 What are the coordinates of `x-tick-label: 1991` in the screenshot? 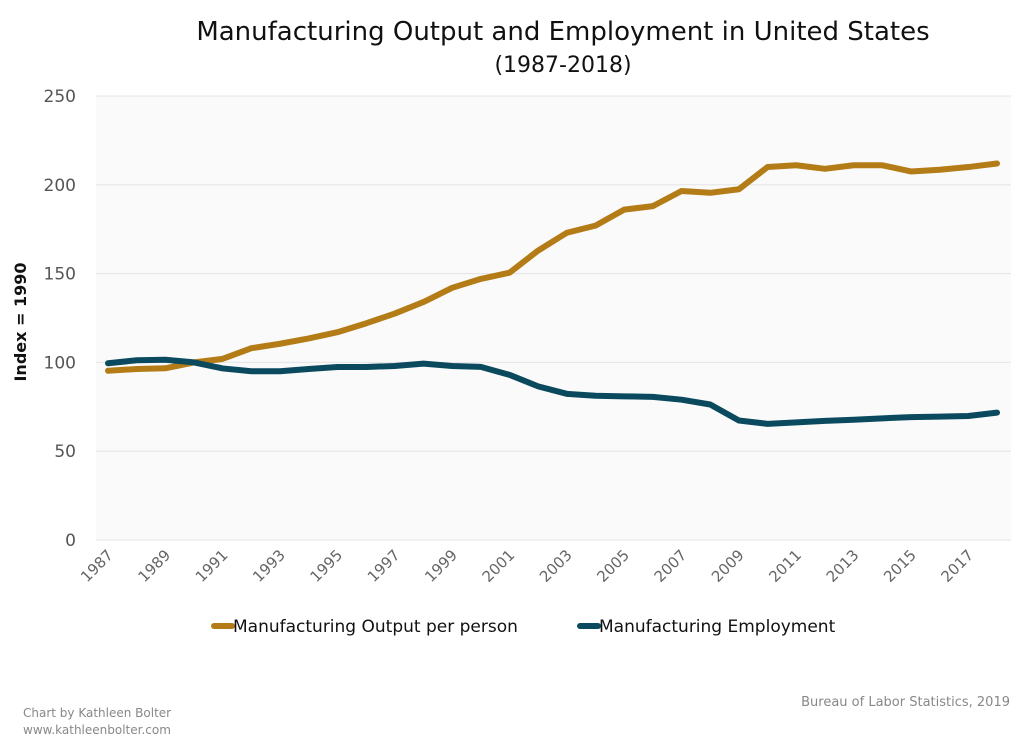 It's located at (212, 566).